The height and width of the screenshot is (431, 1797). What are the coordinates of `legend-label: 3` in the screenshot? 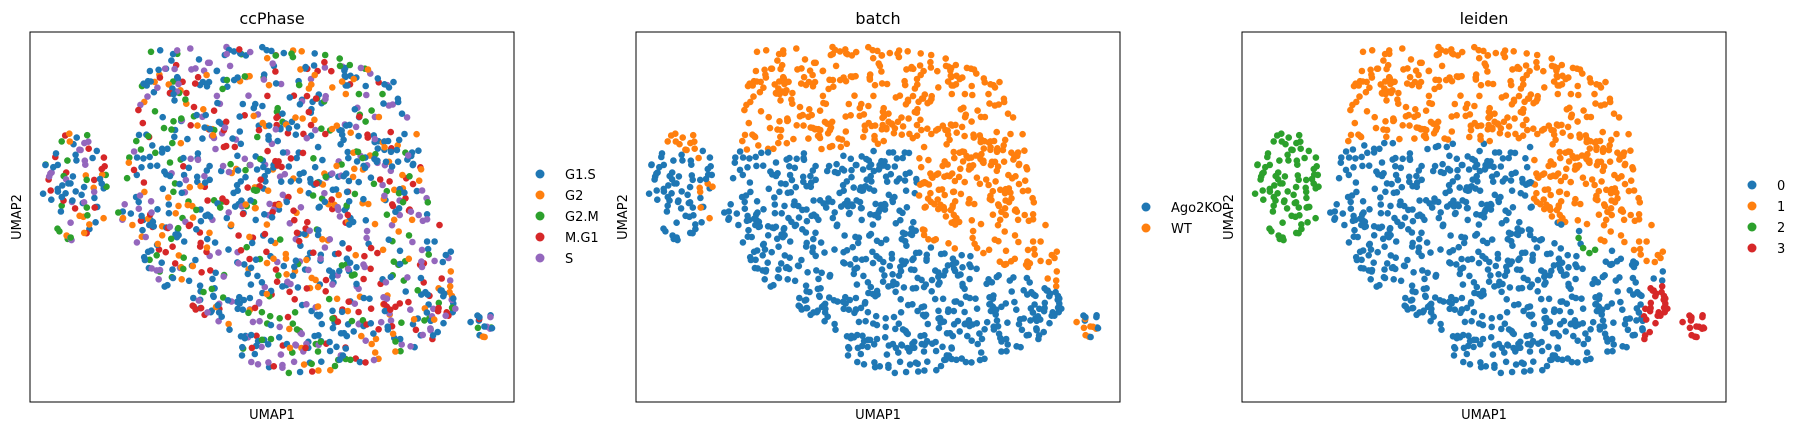 It's located at (1781, 249).